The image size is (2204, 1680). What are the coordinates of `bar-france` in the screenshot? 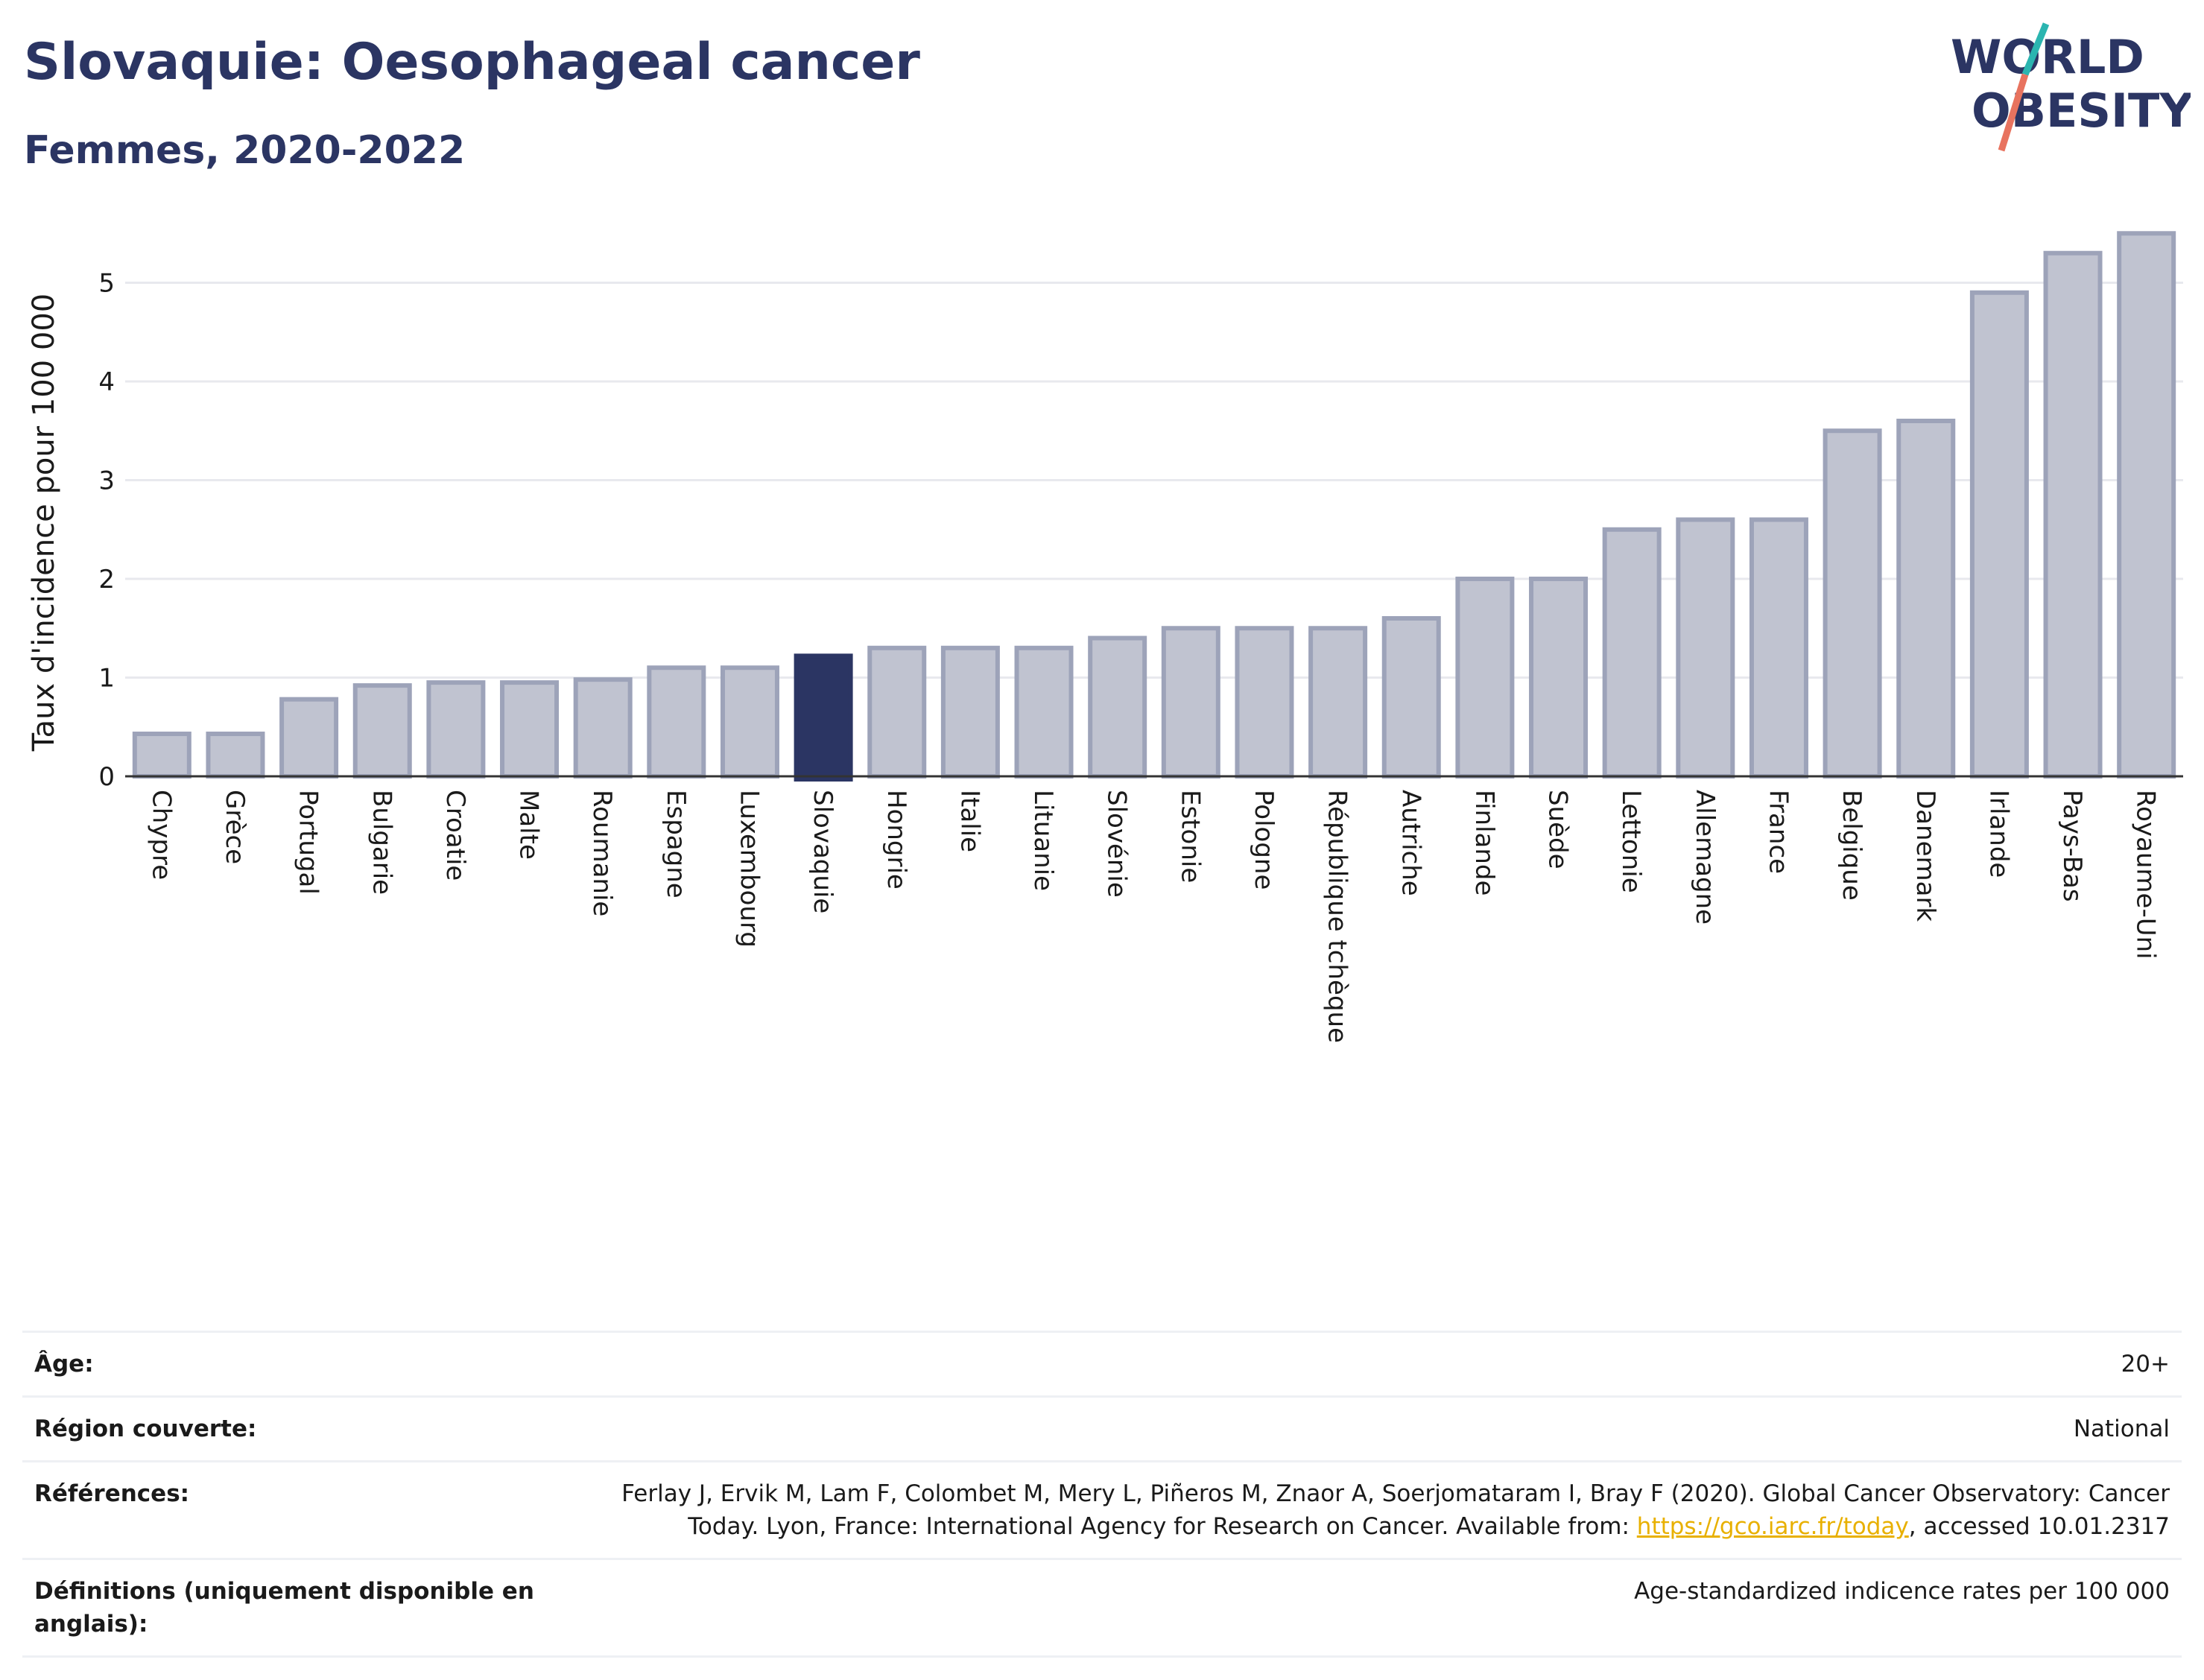 It's located at (1778, 648).